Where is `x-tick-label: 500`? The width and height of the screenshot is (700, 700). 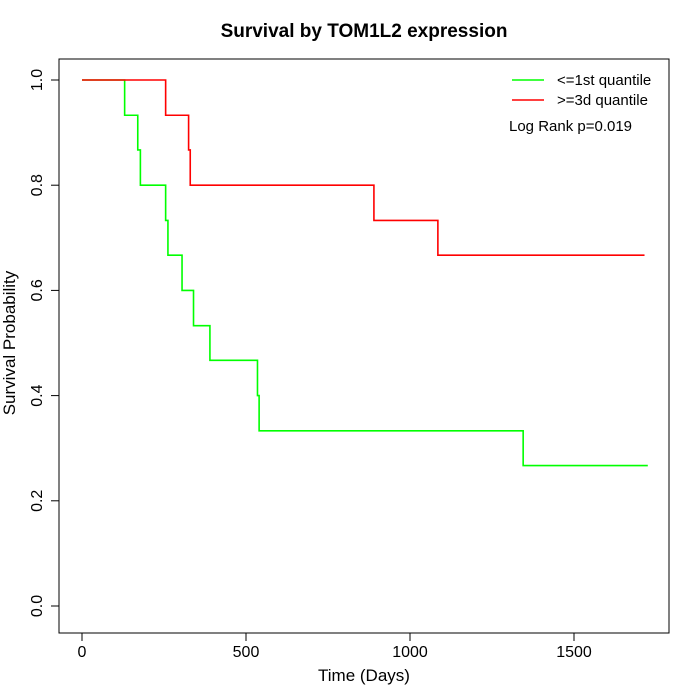 x-tick-label: 500 is located at coordinates (246, 652).